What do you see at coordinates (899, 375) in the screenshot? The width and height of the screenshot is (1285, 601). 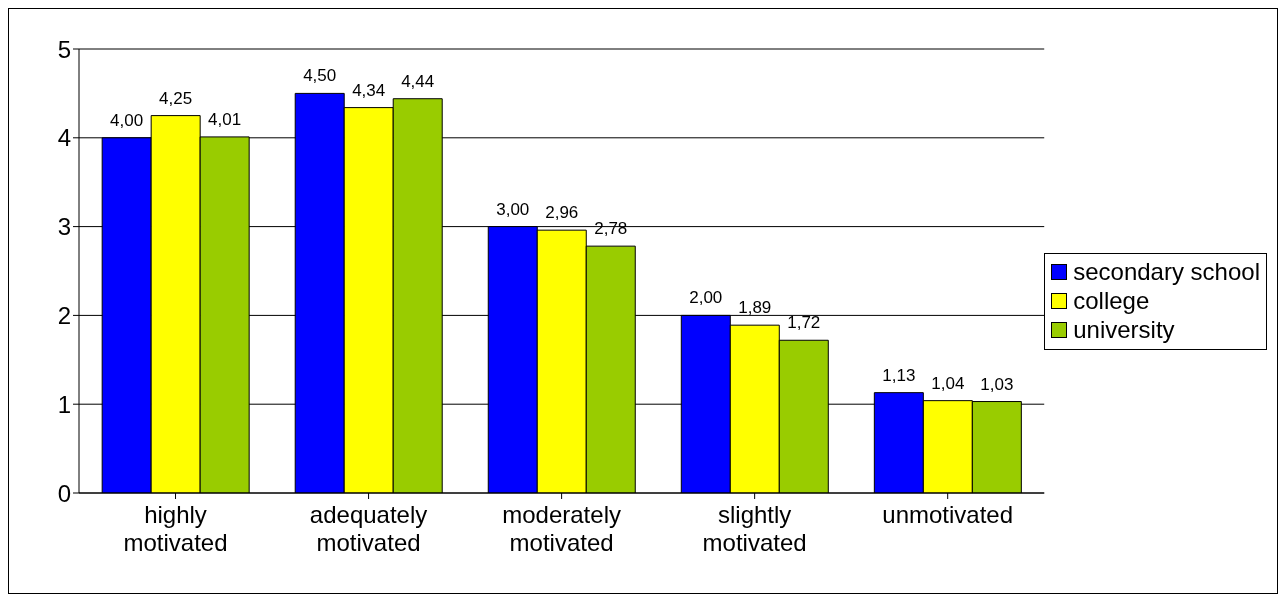 I see `data-label: 1,13` at bounding box center [899, 375].